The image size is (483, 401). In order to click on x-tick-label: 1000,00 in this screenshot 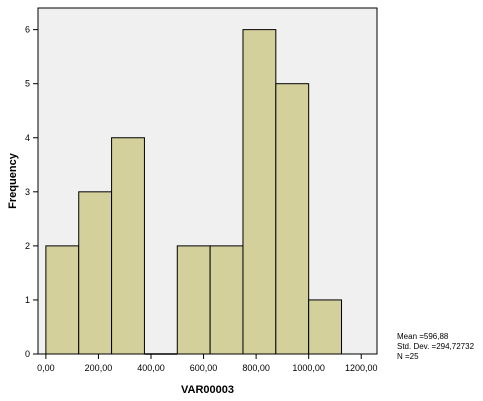, I will do `click(308, 368)`.